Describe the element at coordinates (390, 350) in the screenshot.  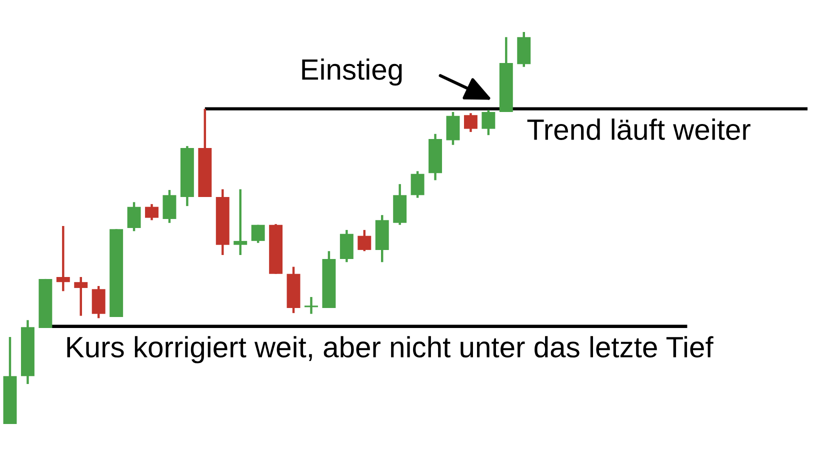
I see `ref-line-label: Kurs korrigiert weit, aber nicht unter das letzte Tief` at that location.